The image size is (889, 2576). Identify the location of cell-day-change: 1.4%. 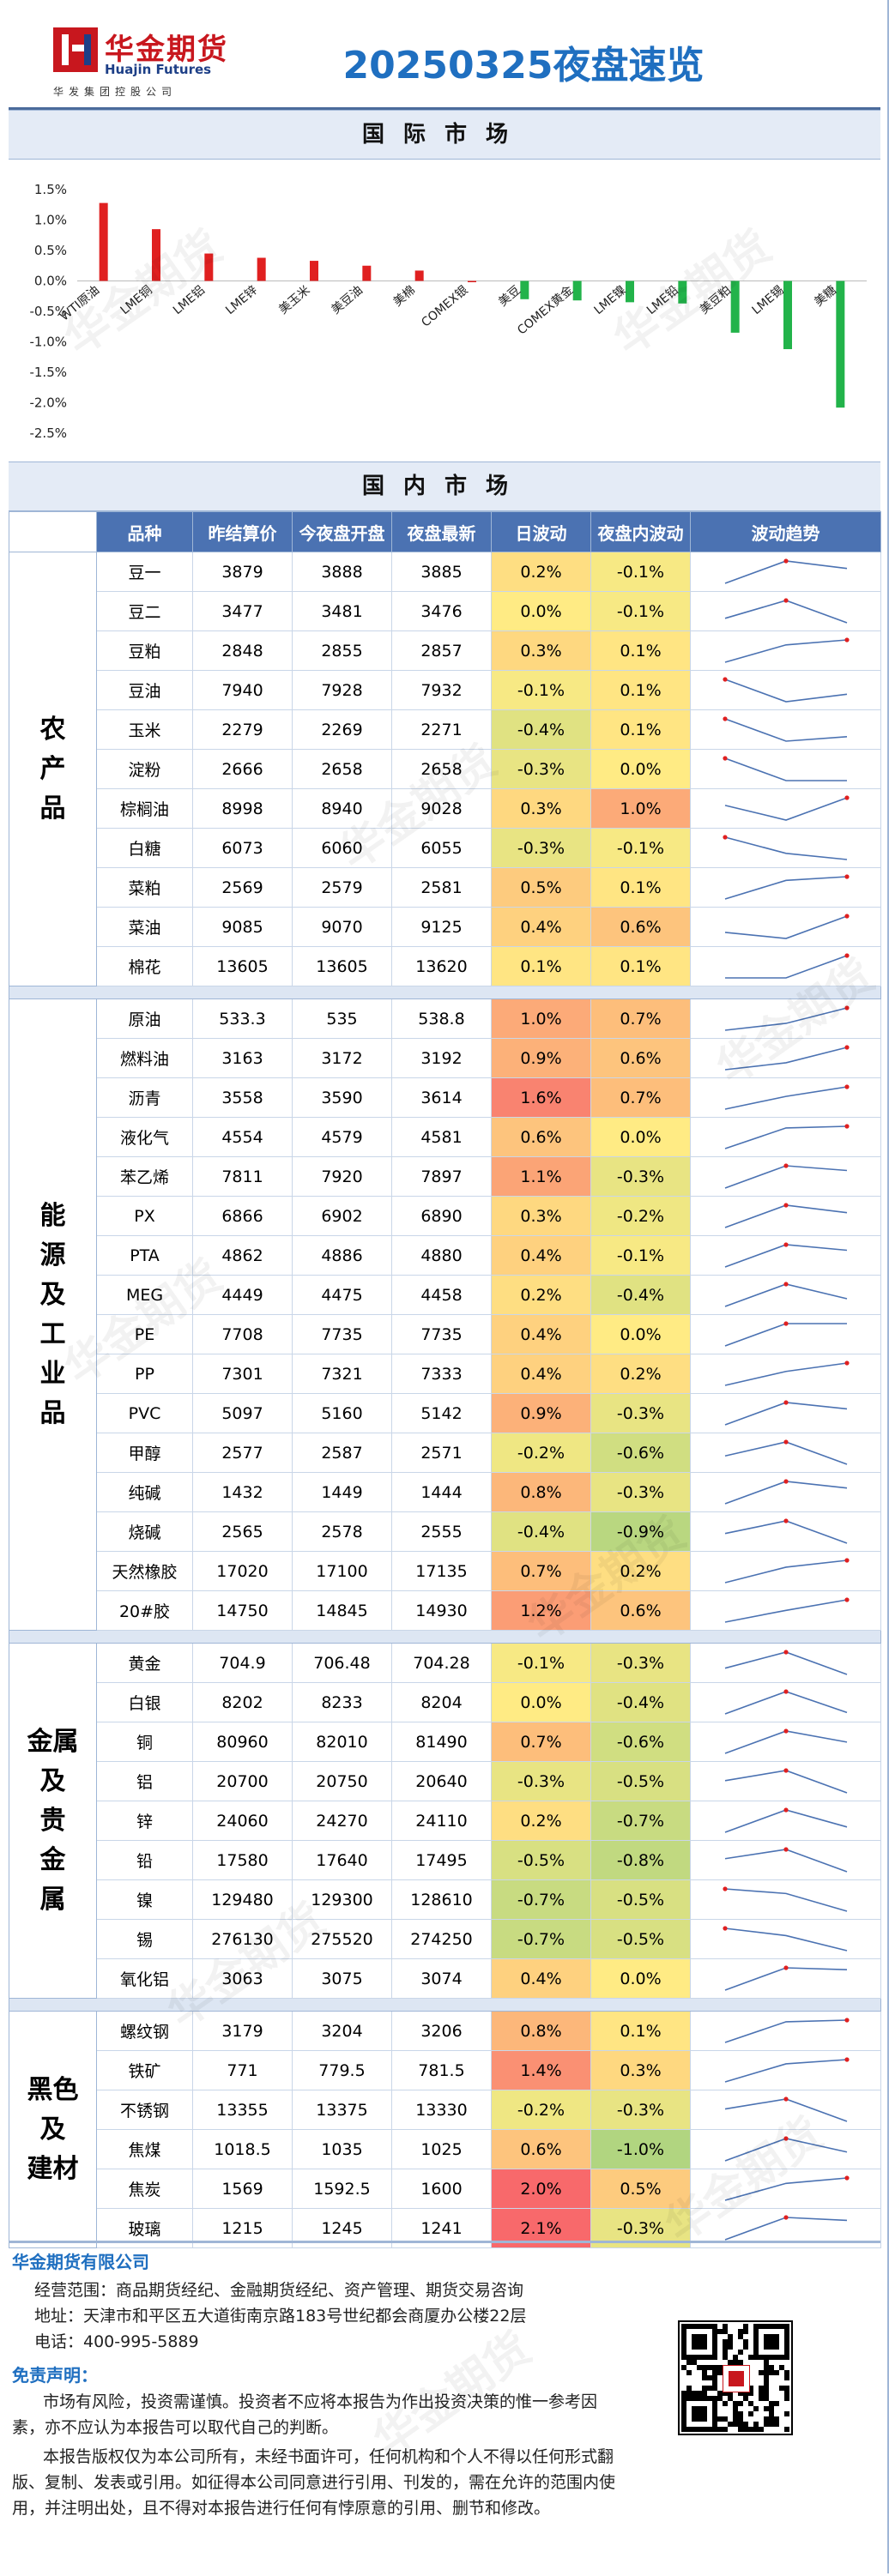
(541, 2070).